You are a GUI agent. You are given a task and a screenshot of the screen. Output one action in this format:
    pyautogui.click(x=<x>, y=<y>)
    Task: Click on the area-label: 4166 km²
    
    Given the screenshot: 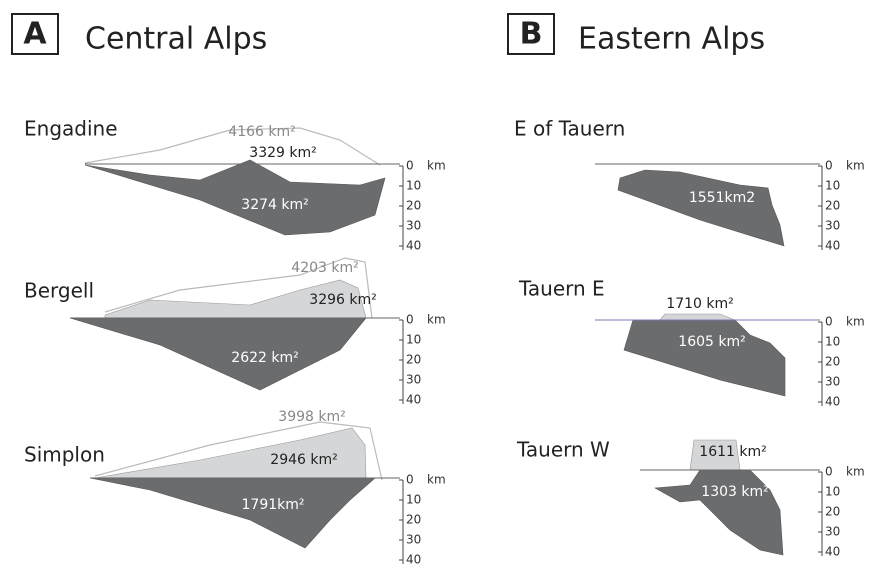 What is the action you would take?
    pyautogui.click(x=261, y=132)
    